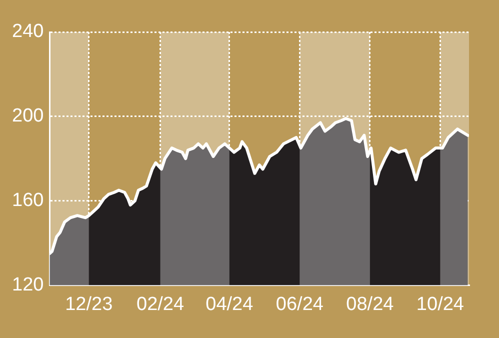 The width and height of the screenshot is (499, 338). I want to click on x-tick-label: 08/24, so click(370, 304).